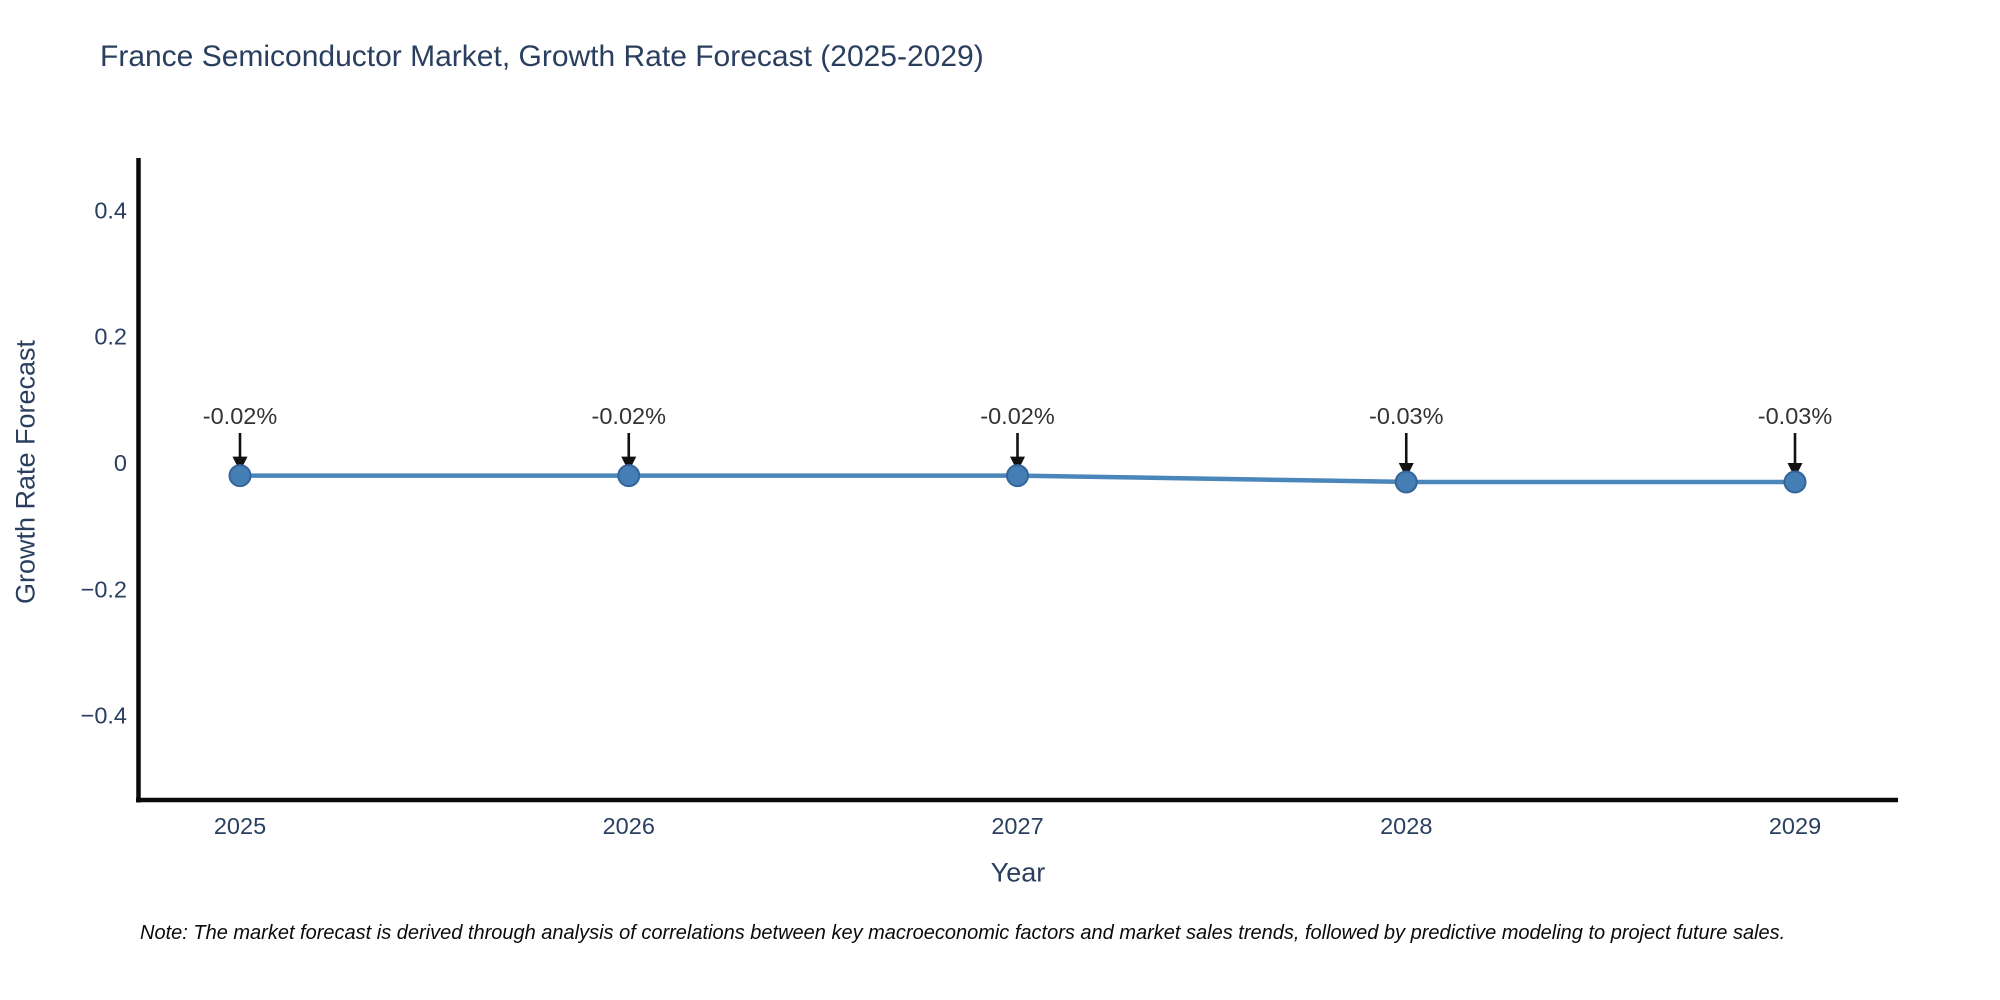  Describe the element at coordinates (110, 337) in the screenshot. I see `y-tick-label: 0.2` at that location.